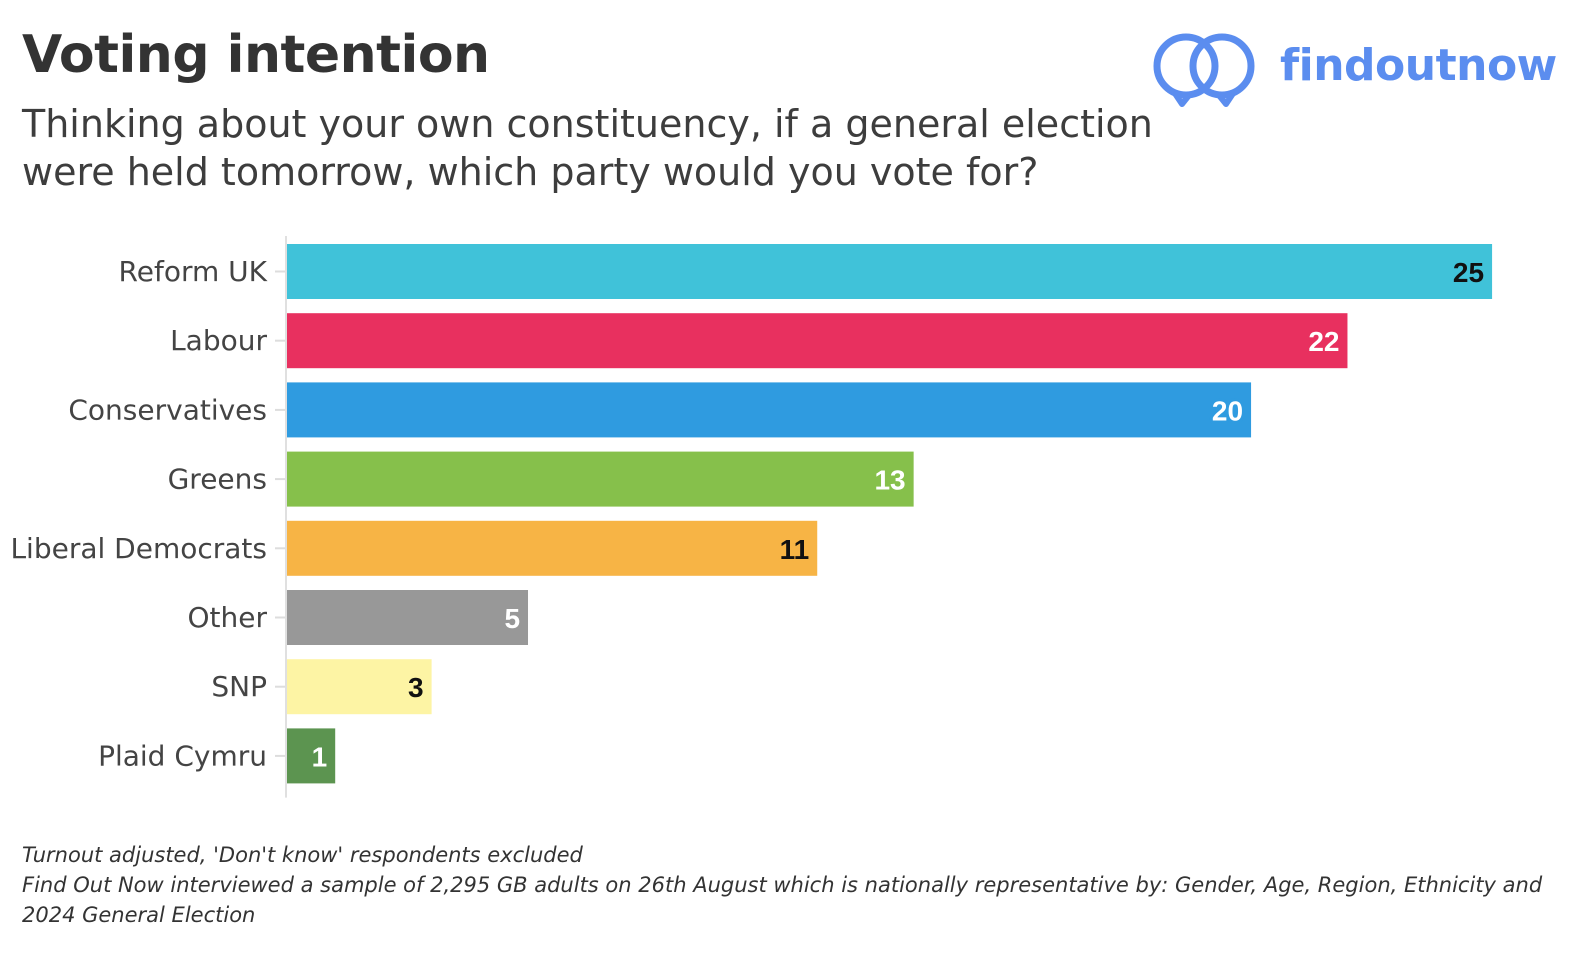  I want to click on data-label: 22, so click(1323, 341).